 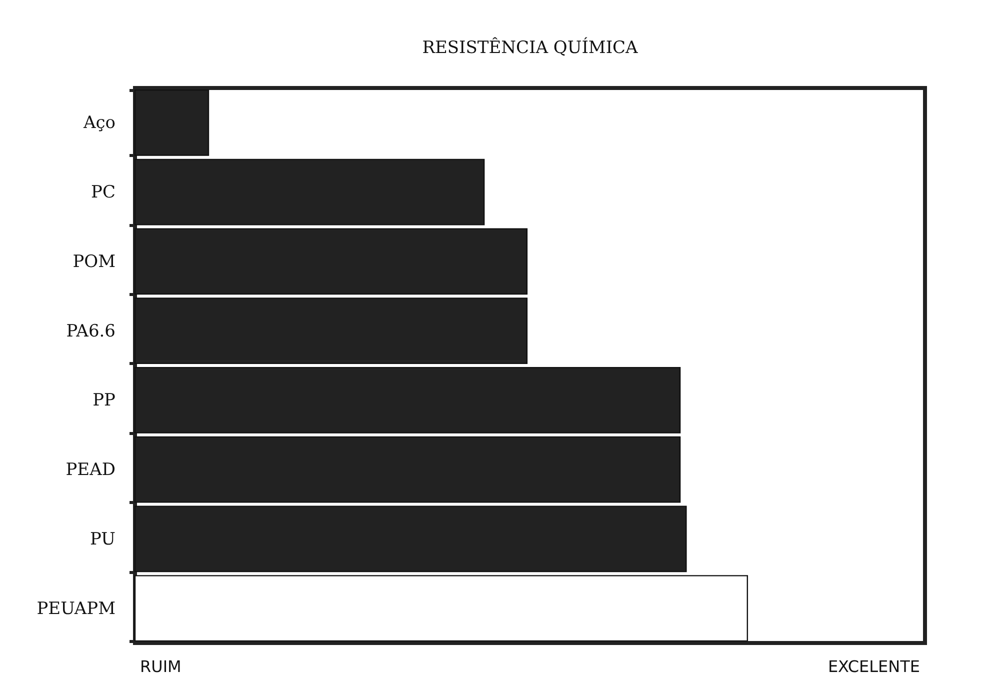 I want to click on y-tick-label: PC, so click(x=103, y=192).